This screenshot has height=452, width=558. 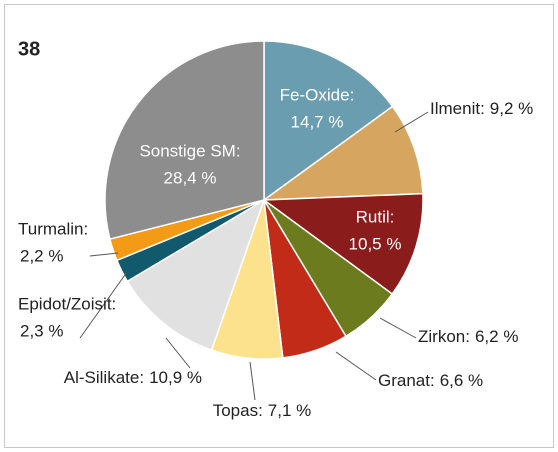 I want to click on value-label: 6,6 %, so click(x=461, y=380).